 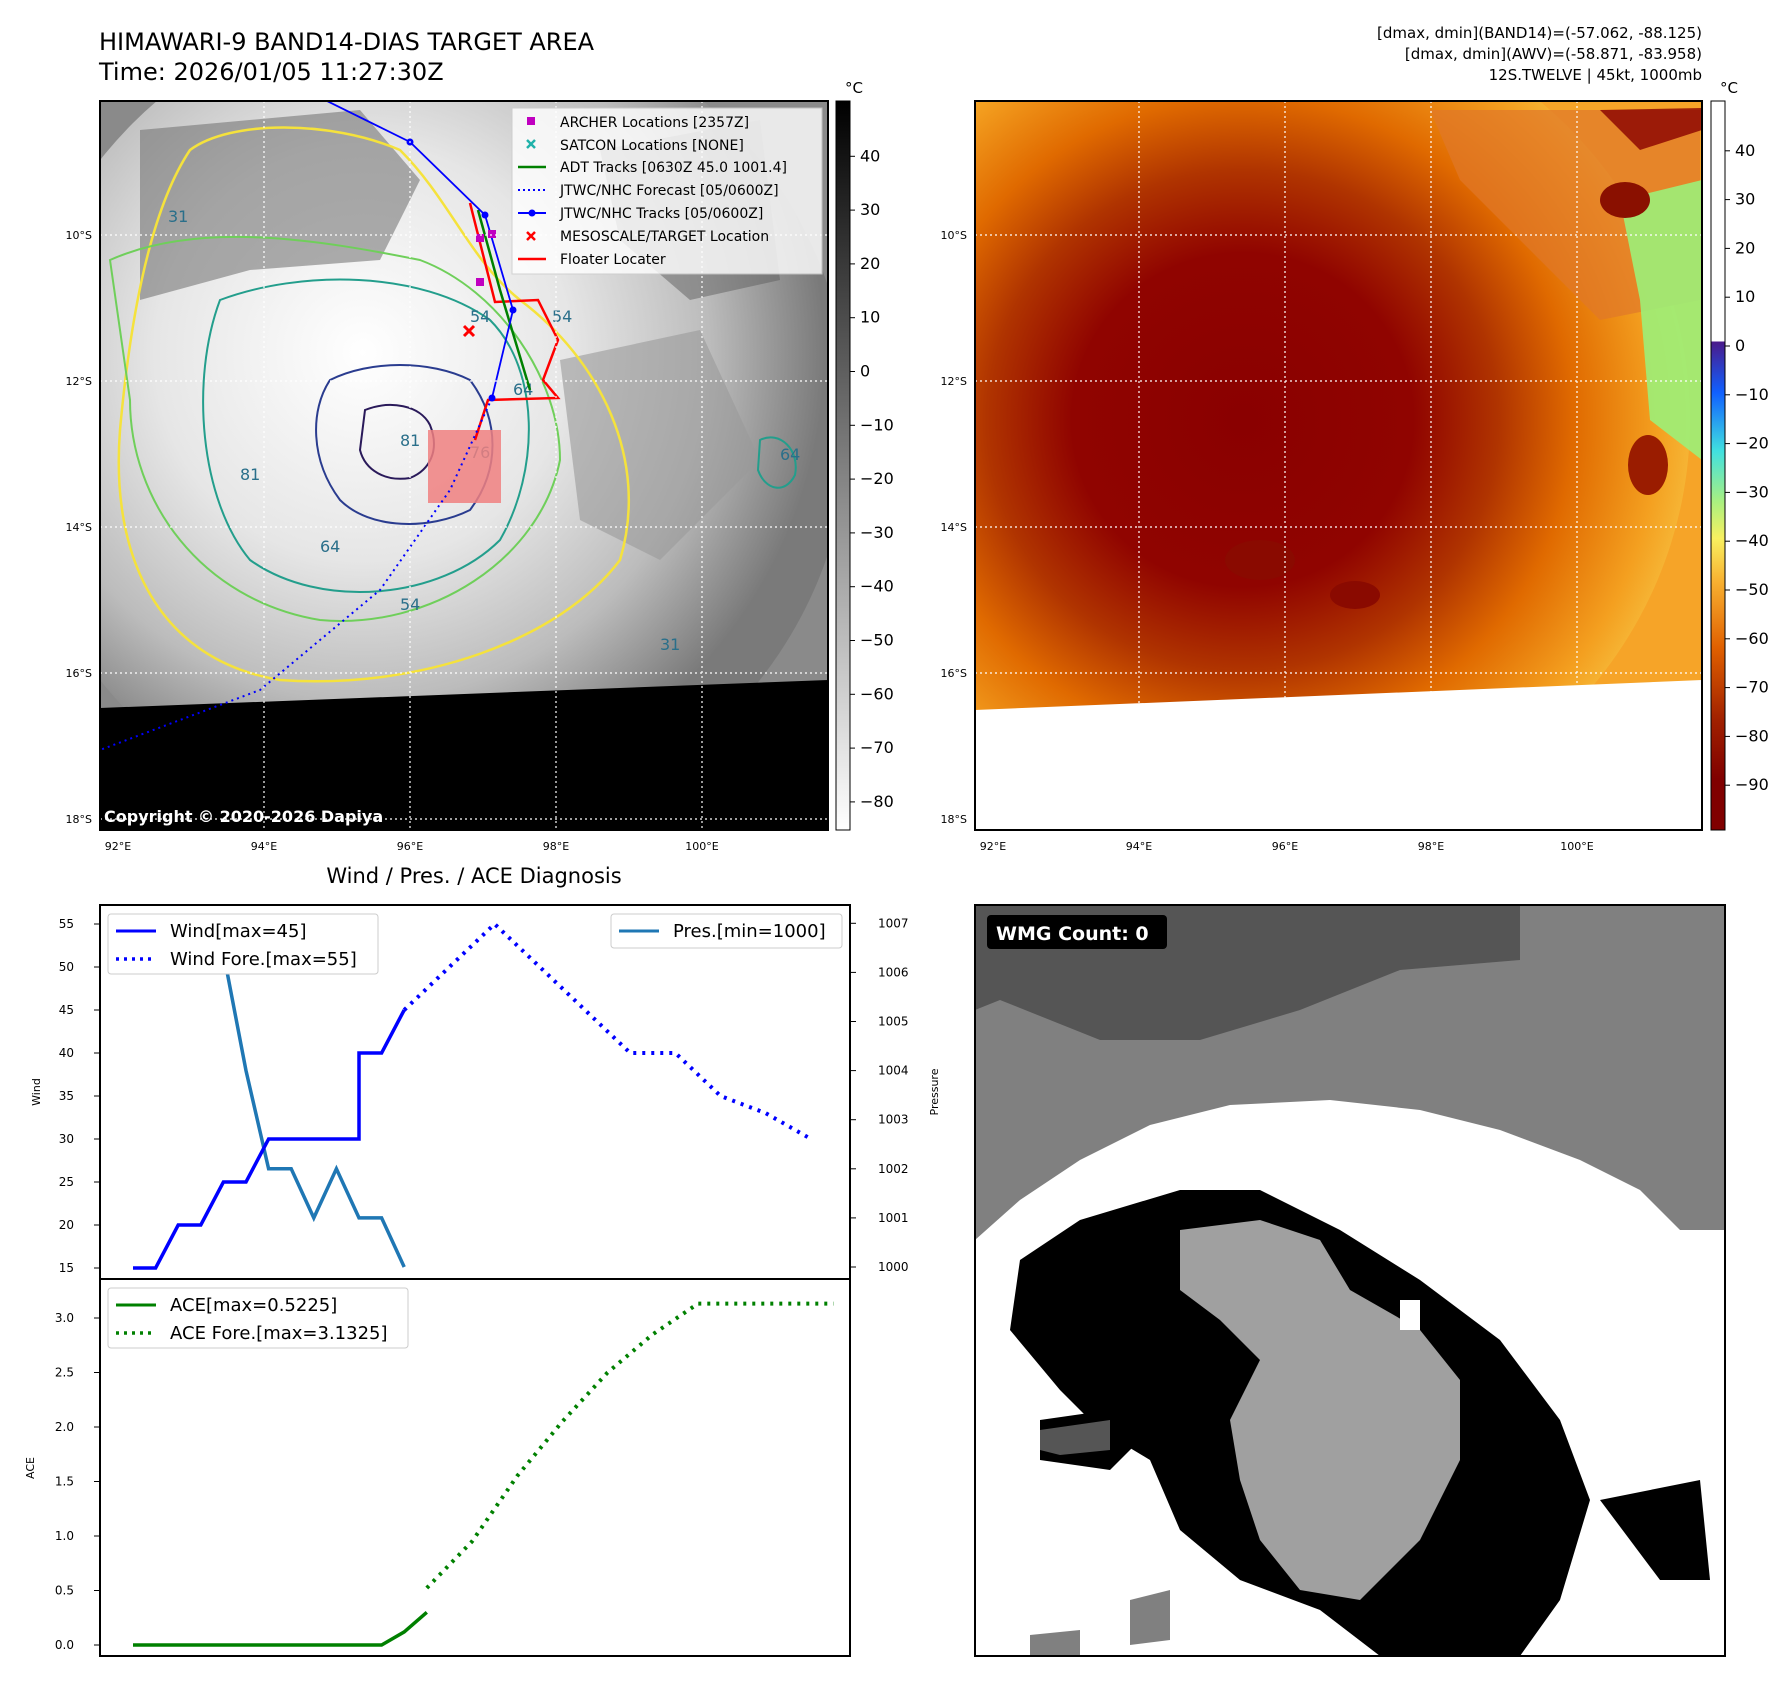 I want to click on figure-time: Time: 2026/01/05 11:27:30Z, so click(x=271, y=72).